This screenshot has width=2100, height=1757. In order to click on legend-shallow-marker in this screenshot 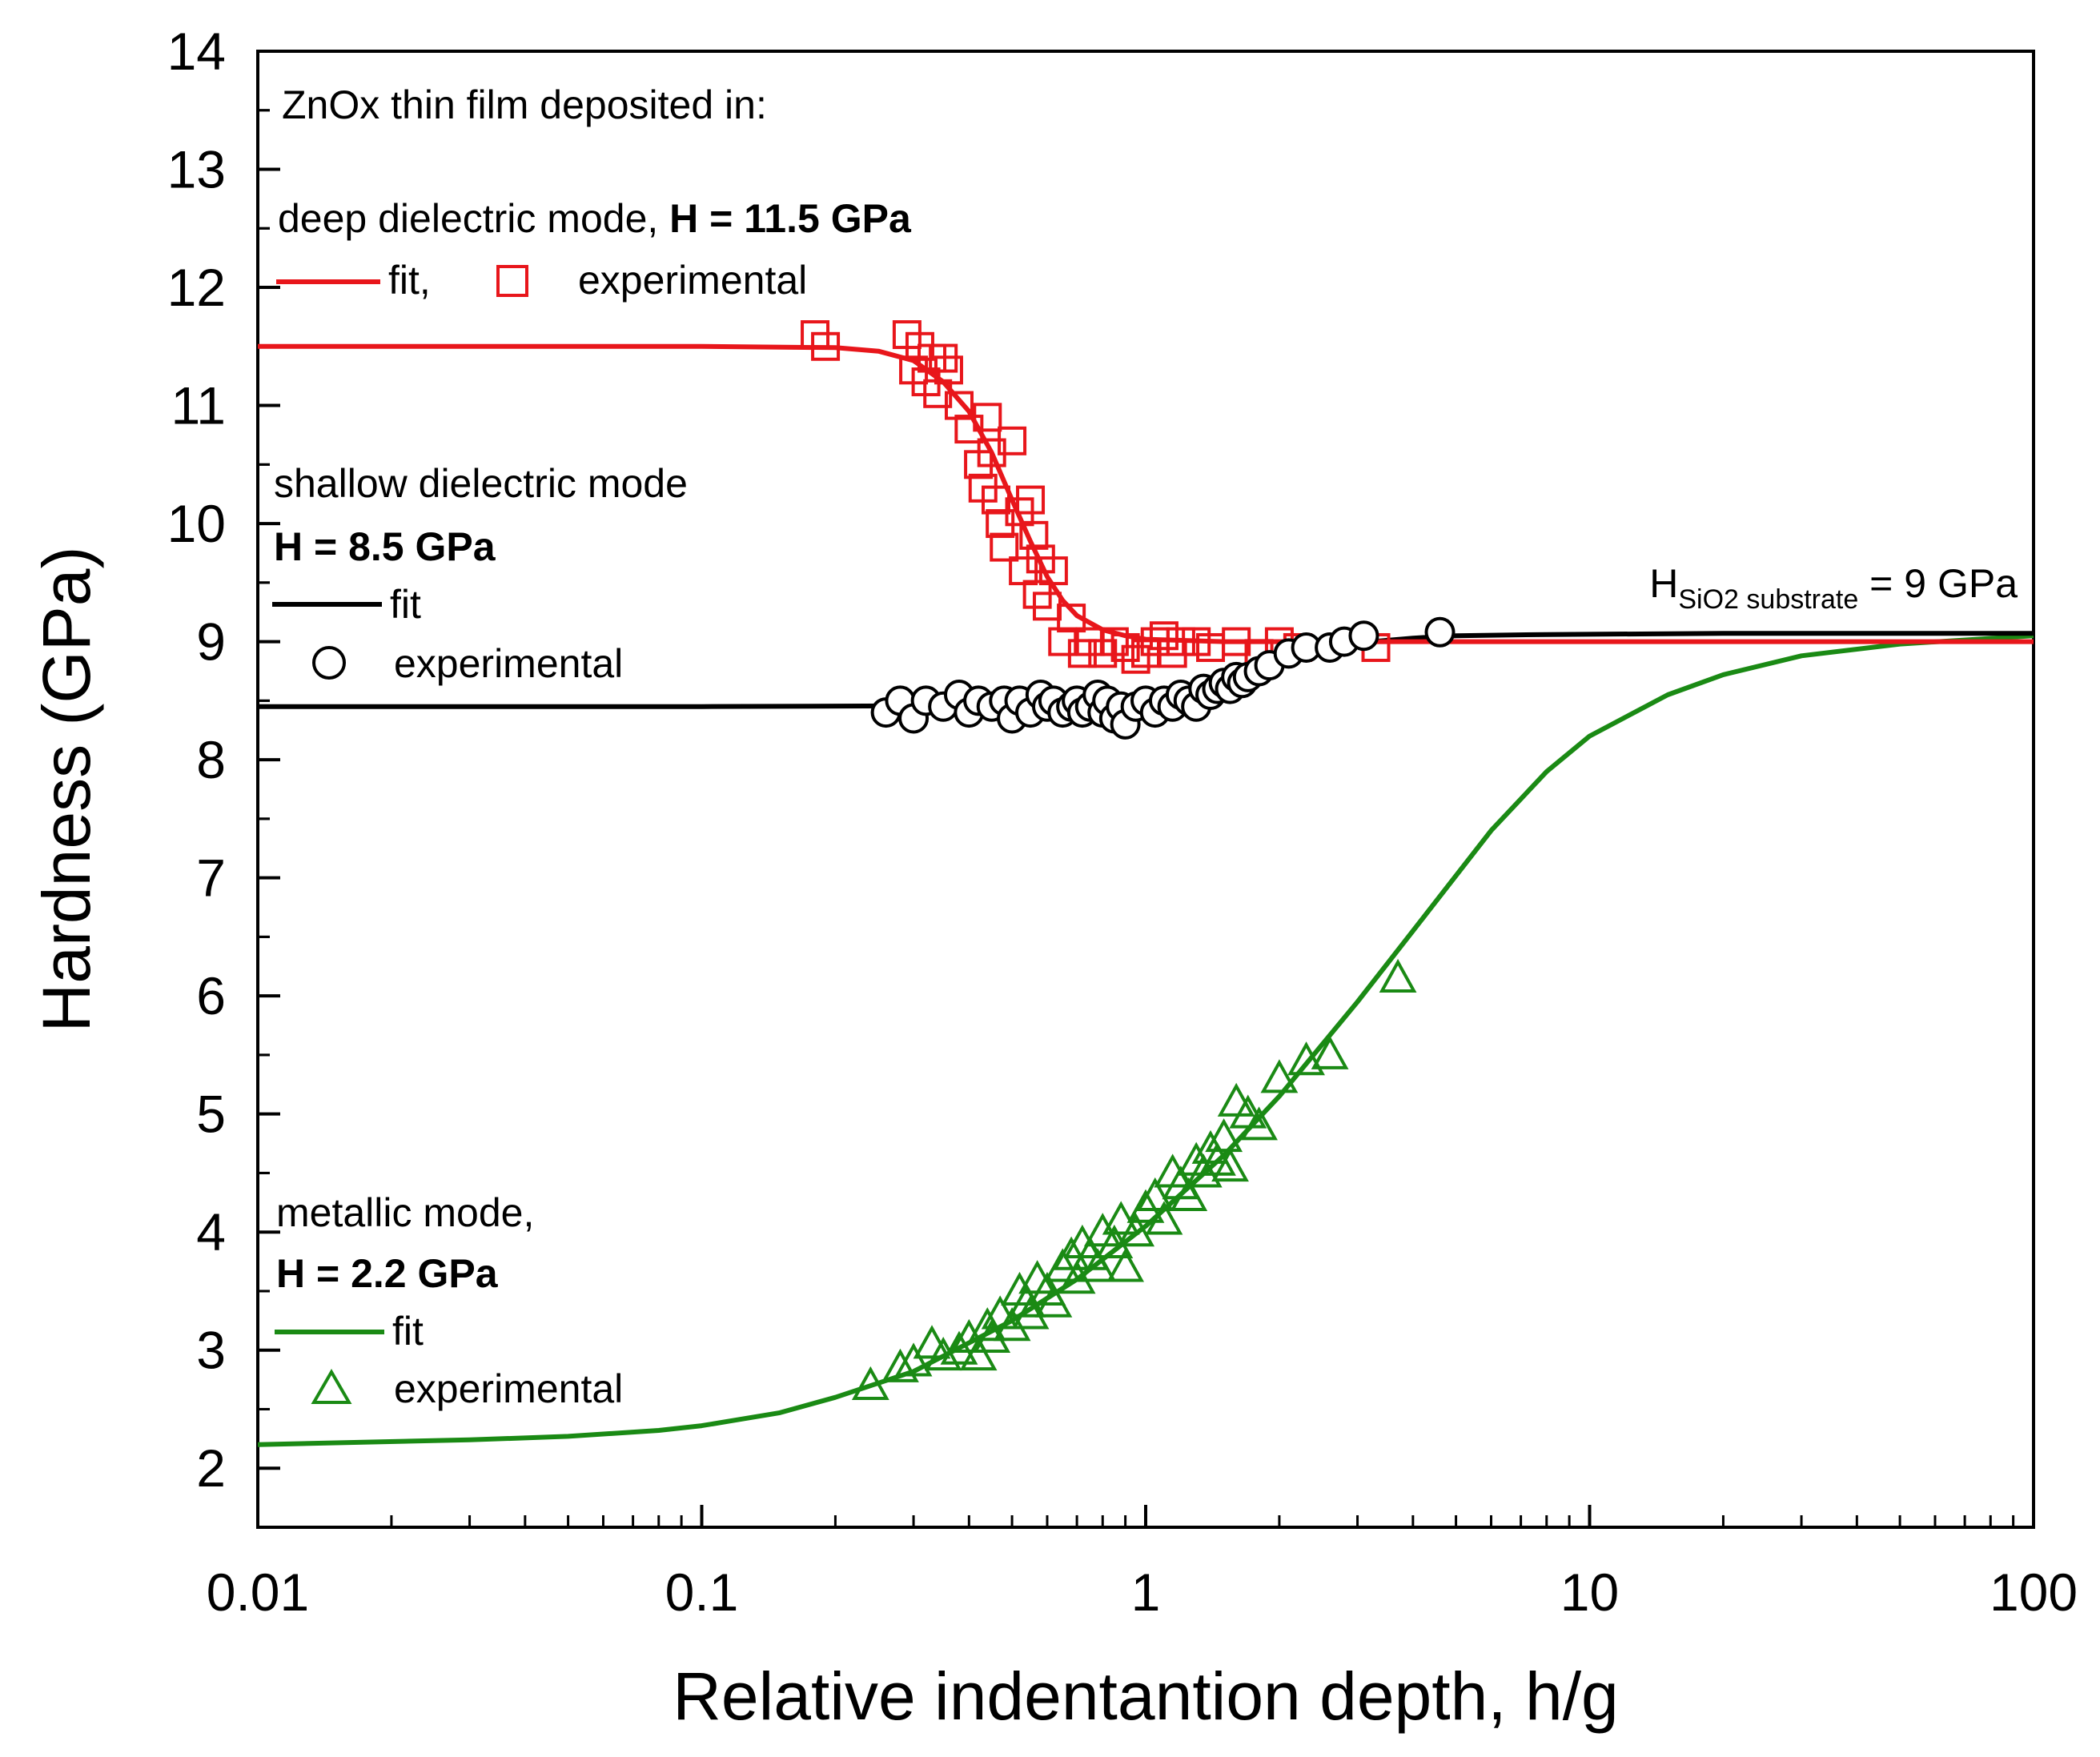, I will do `click(329, 663)`.